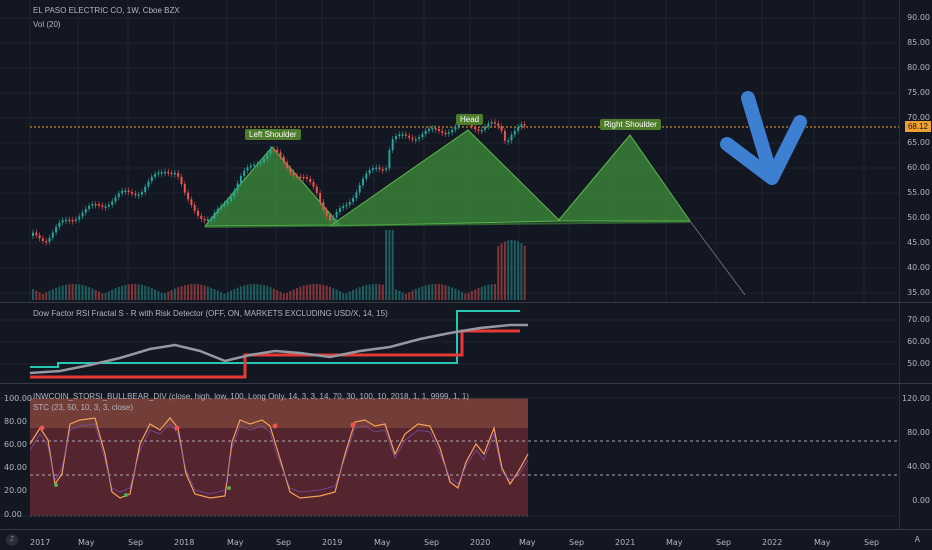 This screenshot has height=550, width=932. Describe the element at coordinates (918, 363) in the screenshot. I see `dow-tick: 50.00` at that location.